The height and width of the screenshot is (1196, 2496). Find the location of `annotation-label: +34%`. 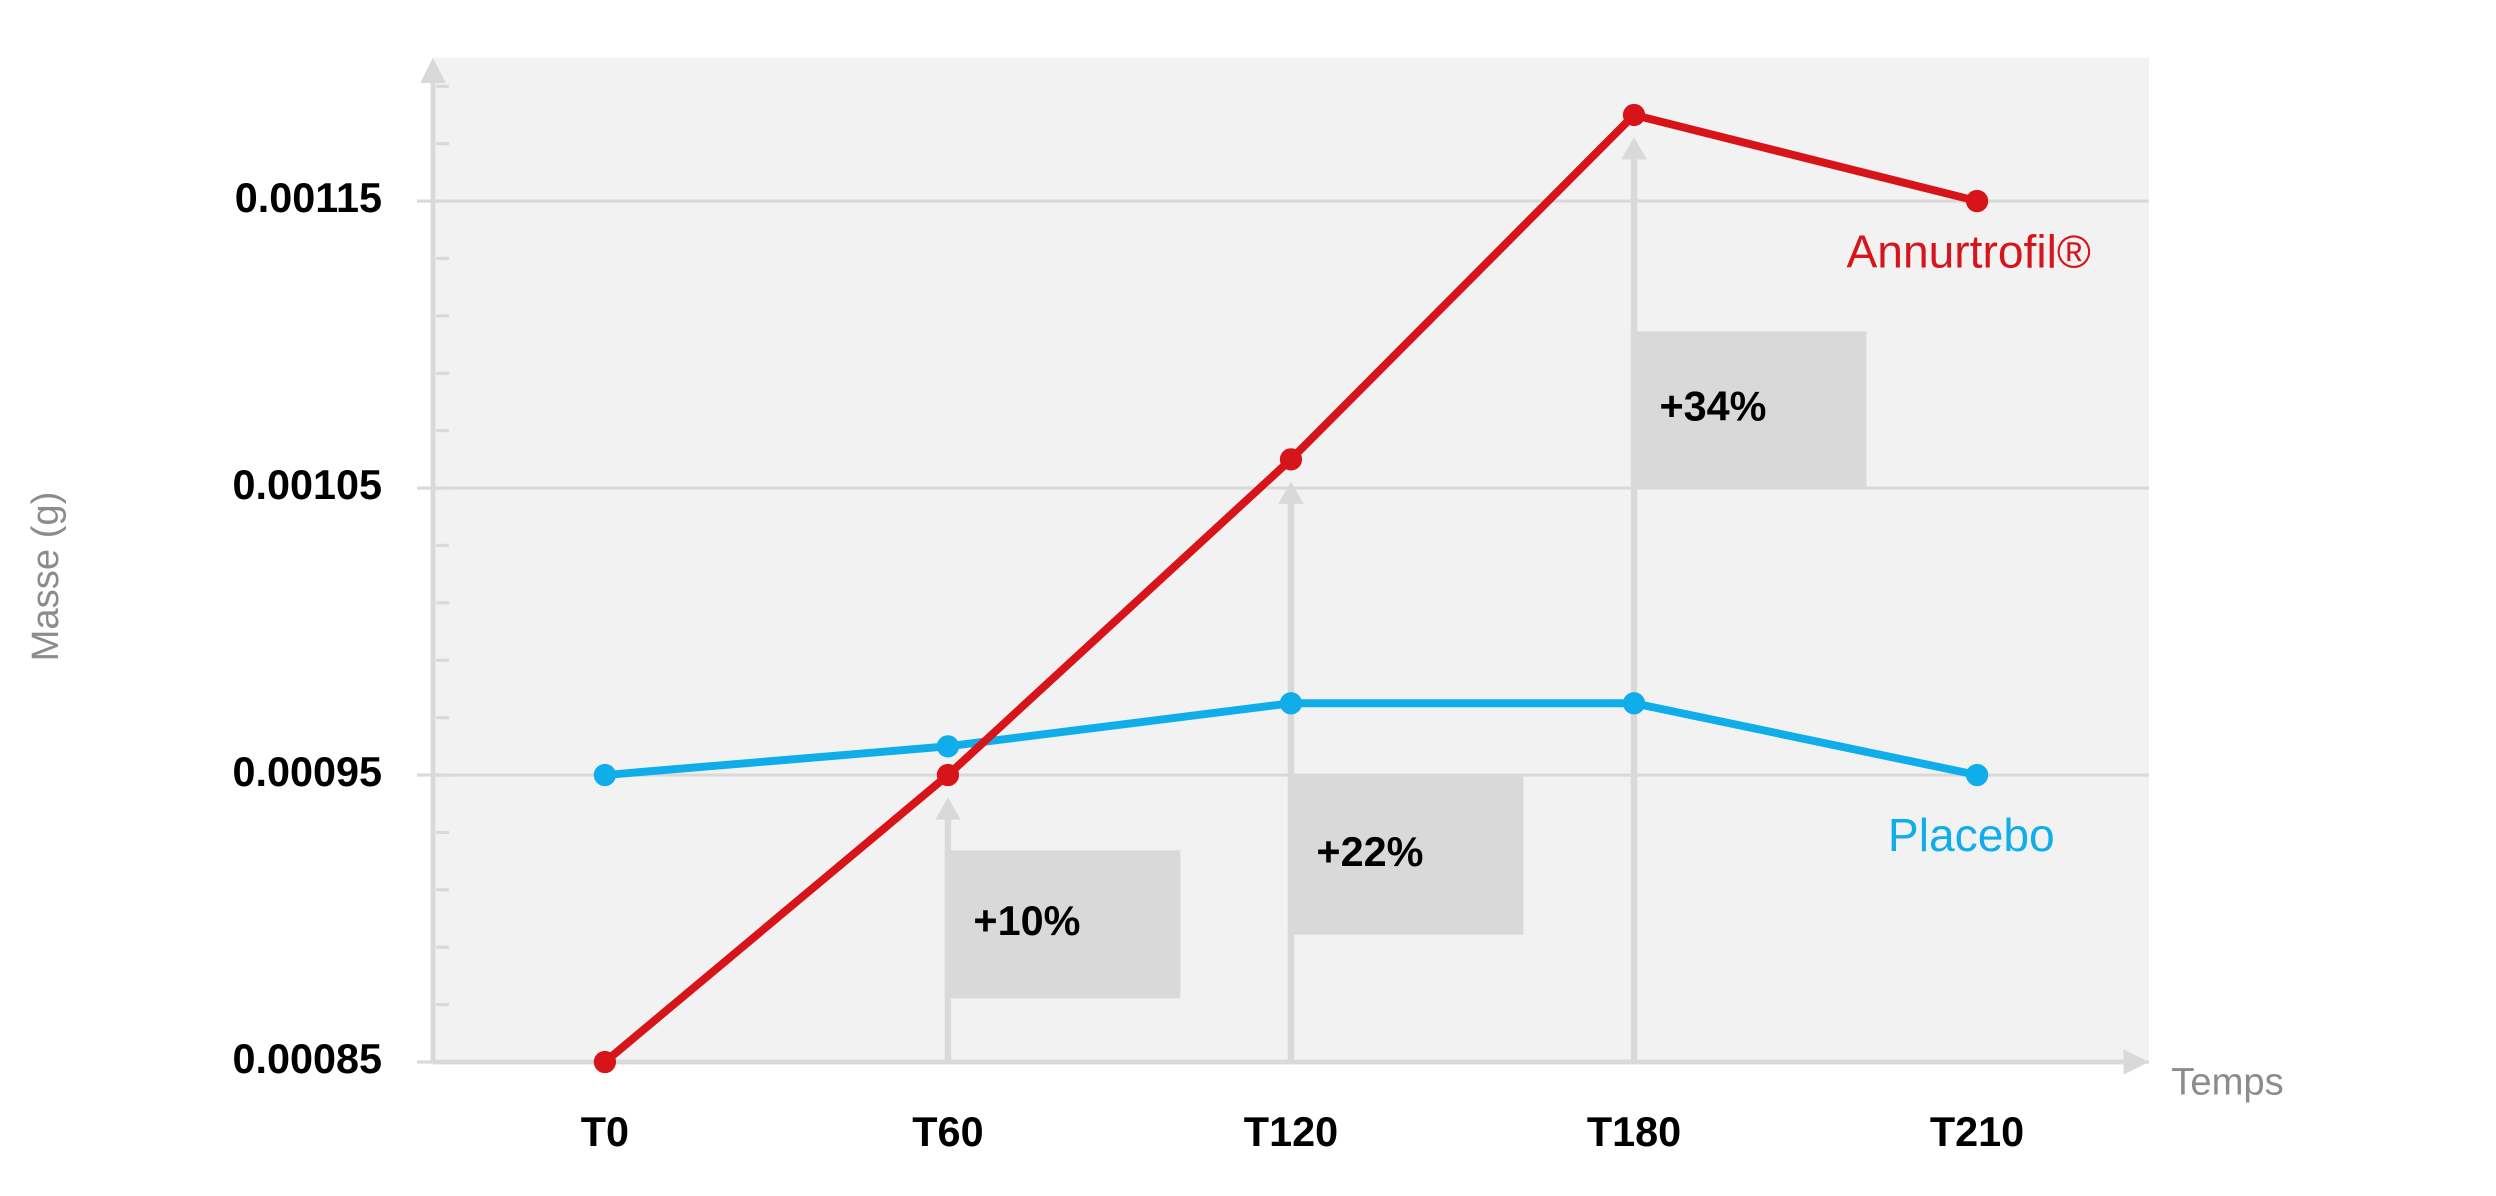

annotation-label: +34% is located at coordinates (1712, 406).